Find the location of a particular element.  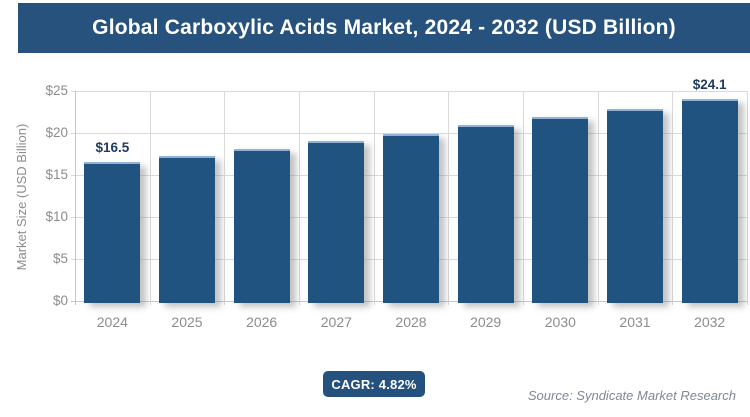

bar-2032 is located at coordinates (709, 200).